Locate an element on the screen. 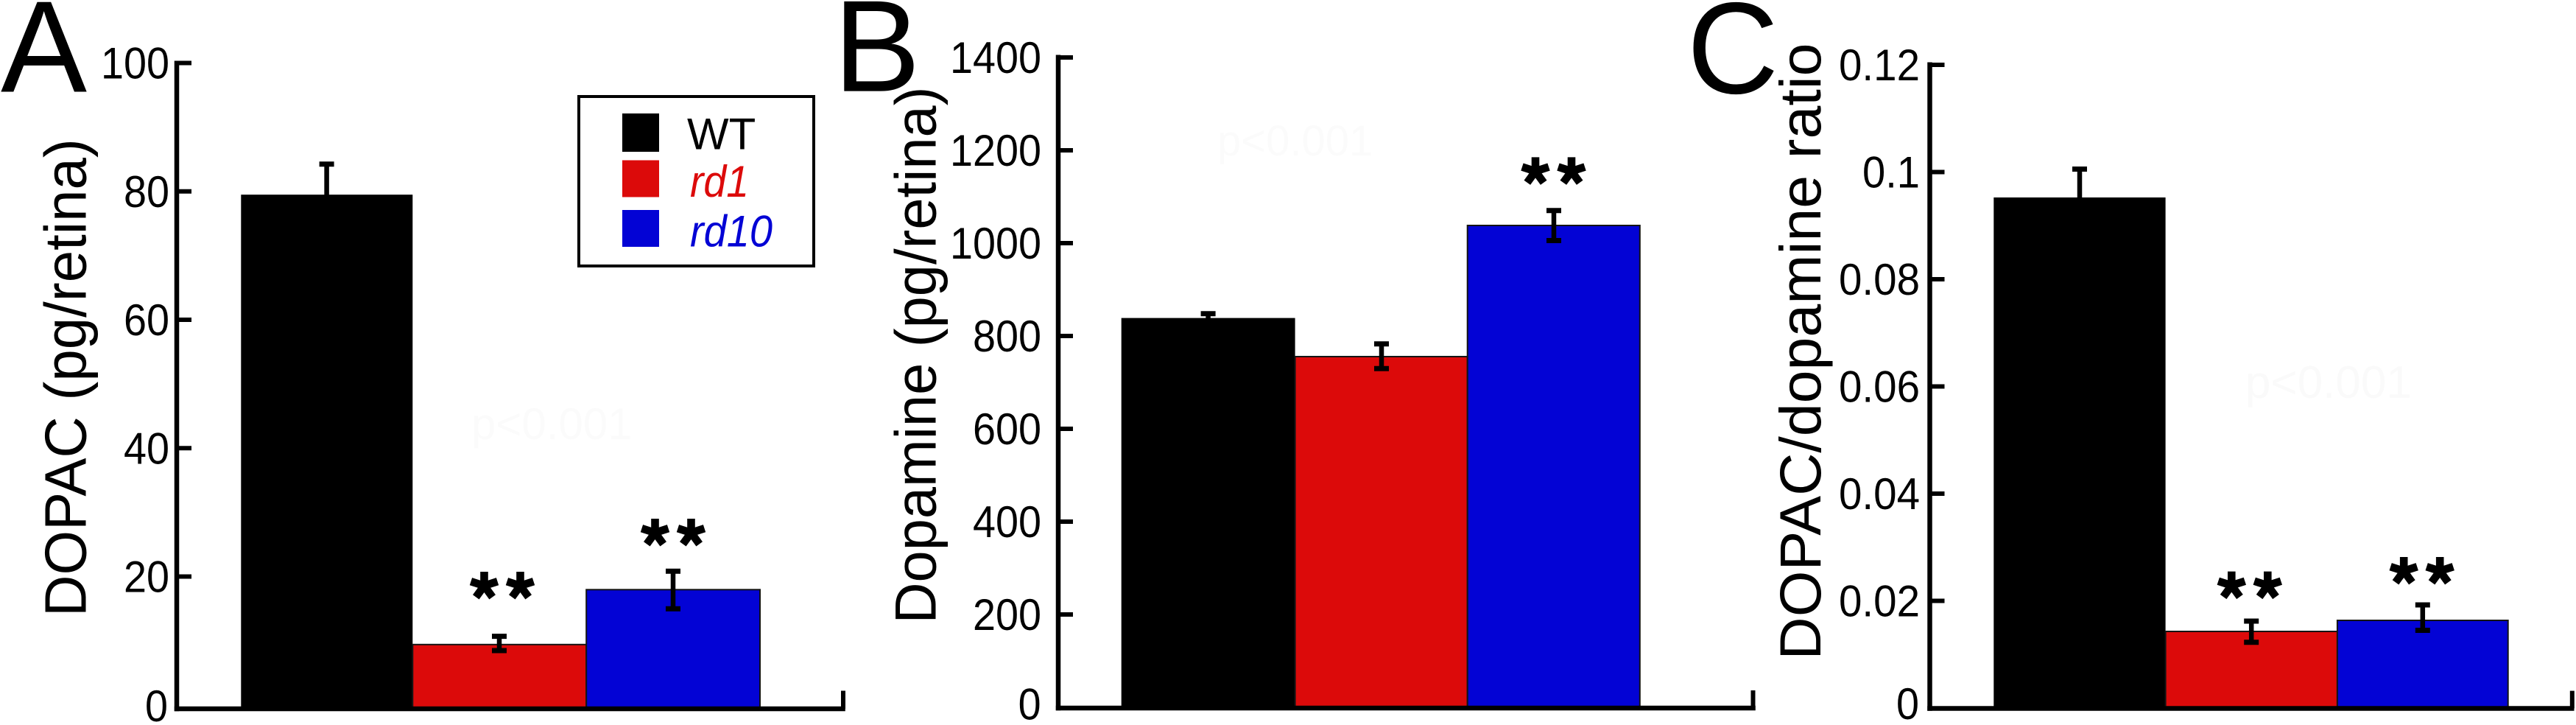 This screenshot has width=2576, height=725. svg-text: B is located at coordinates (877, 59).